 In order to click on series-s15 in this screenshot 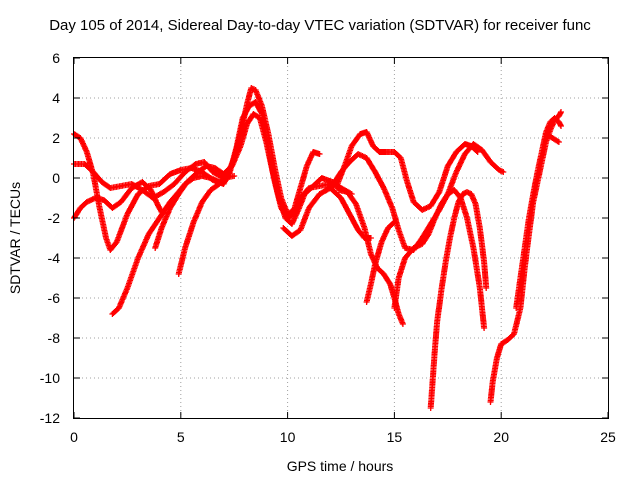, I will do `click(538, 213)`.